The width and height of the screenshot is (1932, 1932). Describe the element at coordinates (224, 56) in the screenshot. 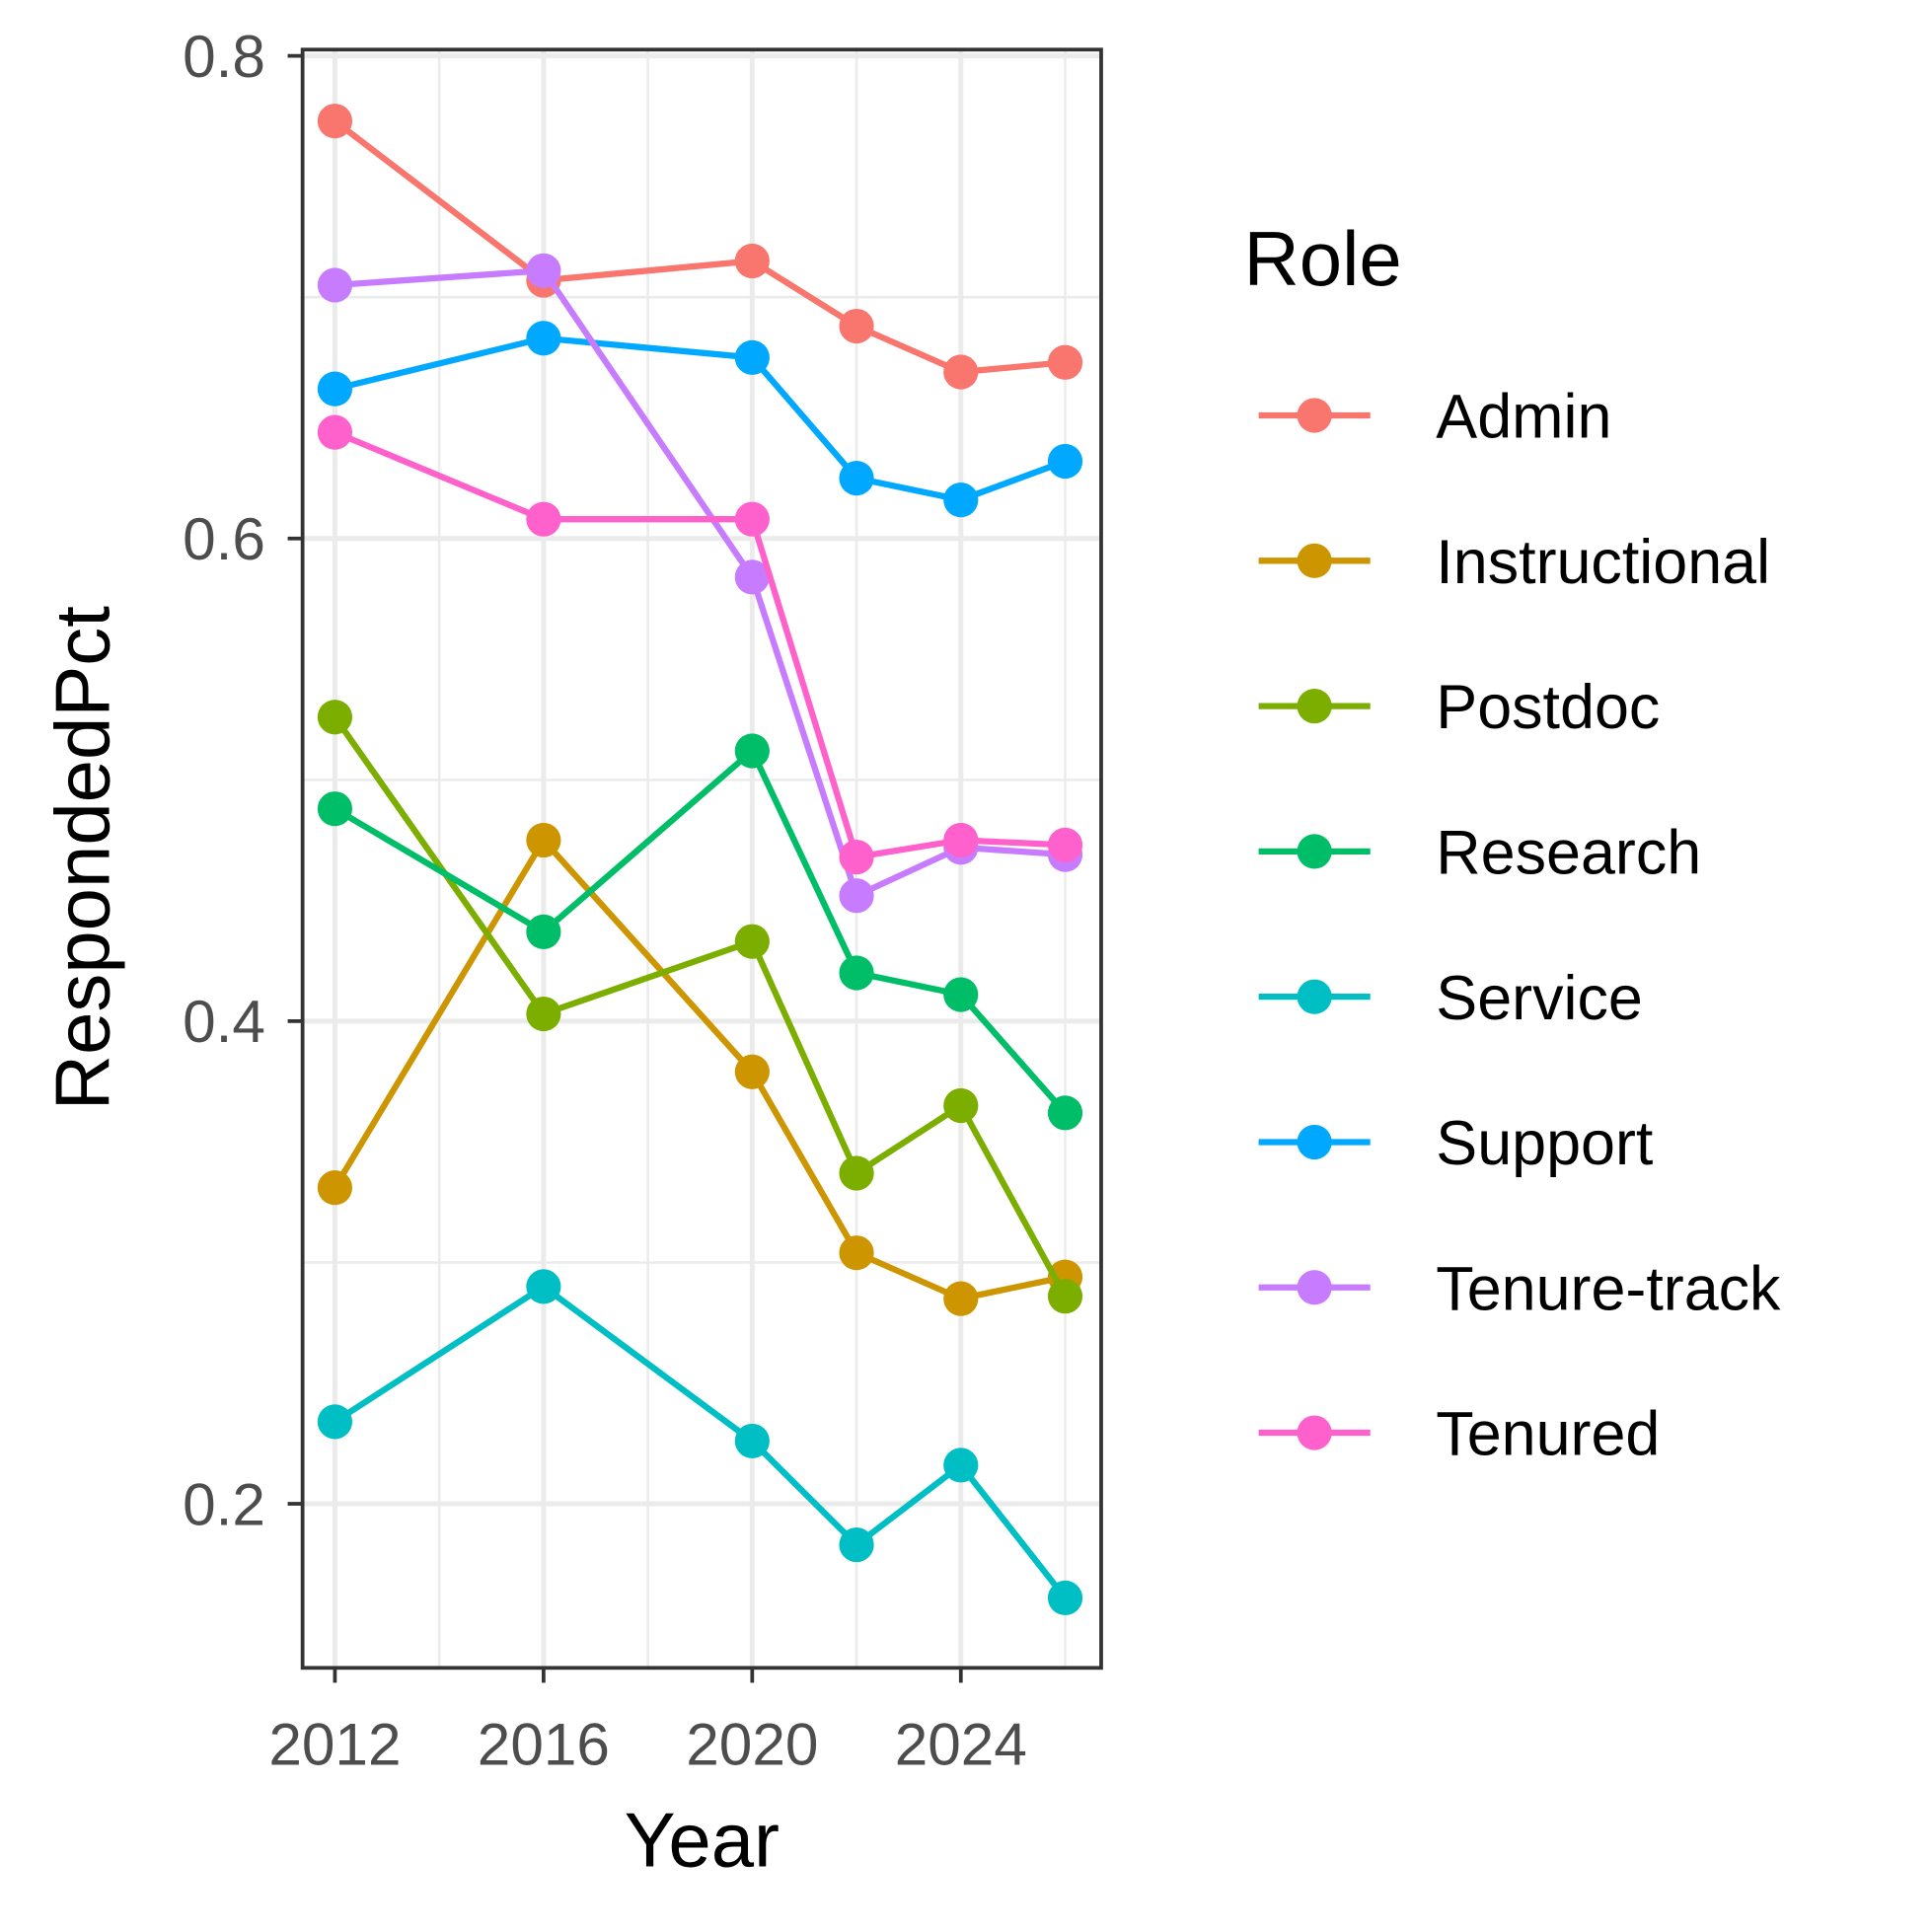

I see `y-tick-label: 0.8` at that location.